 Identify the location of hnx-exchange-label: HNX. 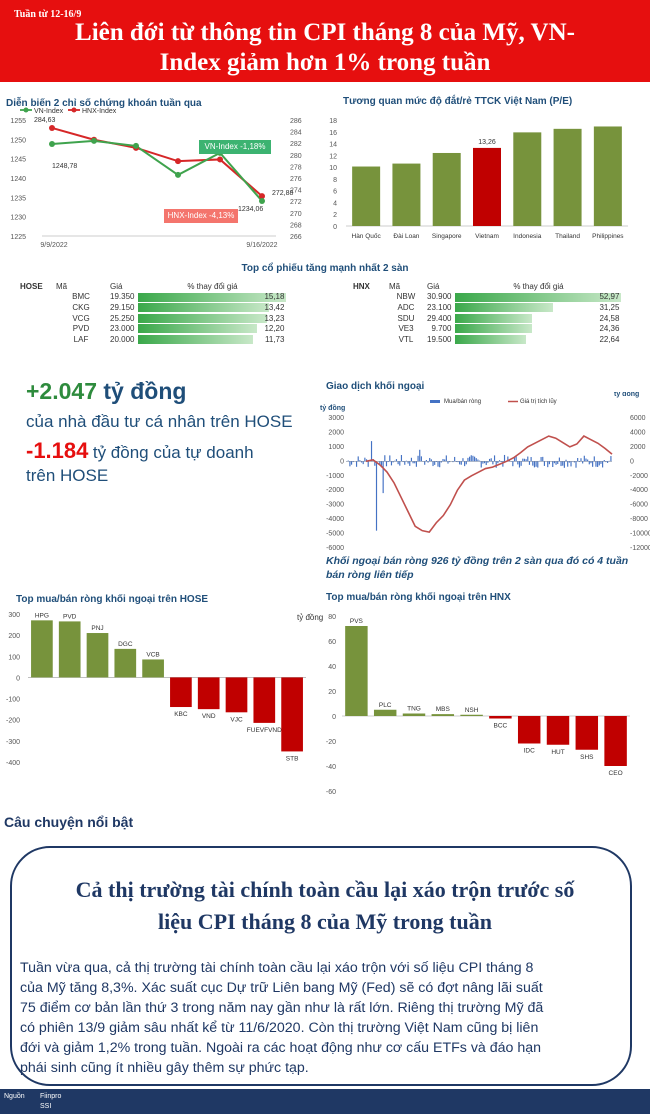
(361, 286).